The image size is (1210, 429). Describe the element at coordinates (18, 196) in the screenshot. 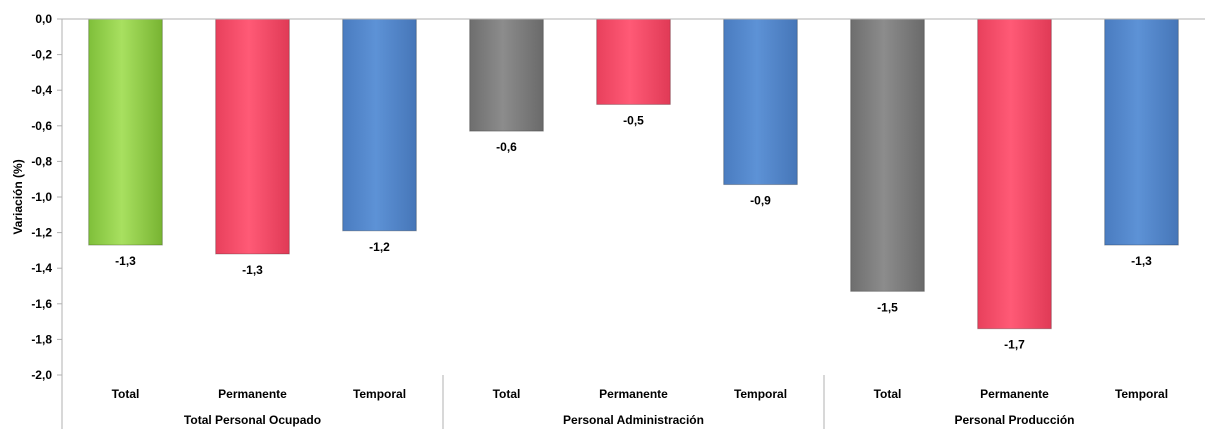

I see `y-axis-title: Variación (%)` at that location.